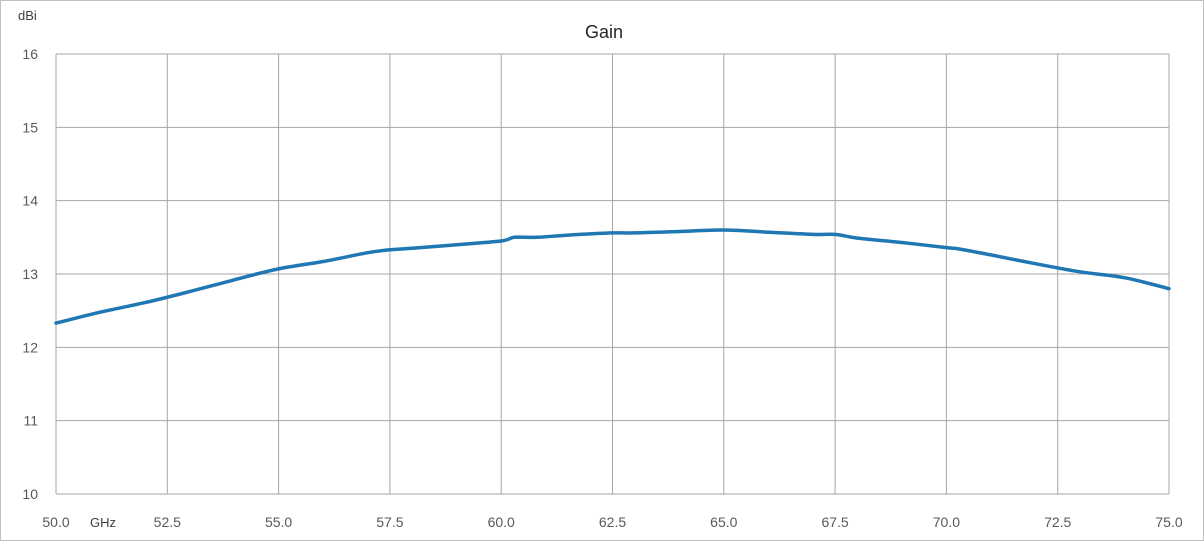 This screenshot has height=541, width=1204. What do you see at coordinates (55, 522) in the screenshot?
I see `x-tick-label: 50.0` at bounding box center [55, 522].